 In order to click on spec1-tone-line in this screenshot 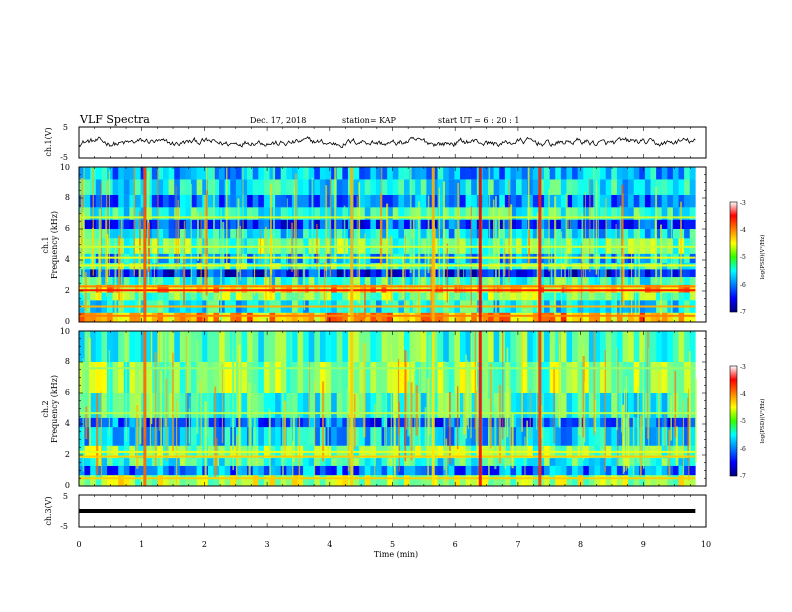, I will do `click(387, 257)`.